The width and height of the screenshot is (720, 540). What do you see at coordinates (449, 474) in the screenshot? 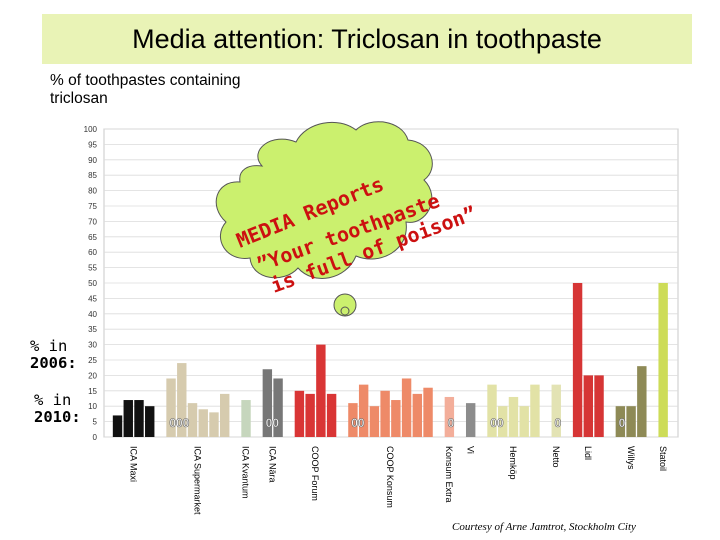
I see `x-tick-label-6: Konsum Extra` at bounding box center [449, 474].